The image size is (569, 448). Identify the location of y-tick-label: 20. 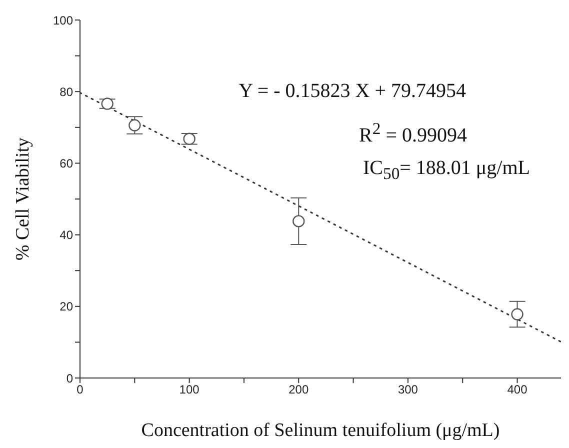
(67, 307).